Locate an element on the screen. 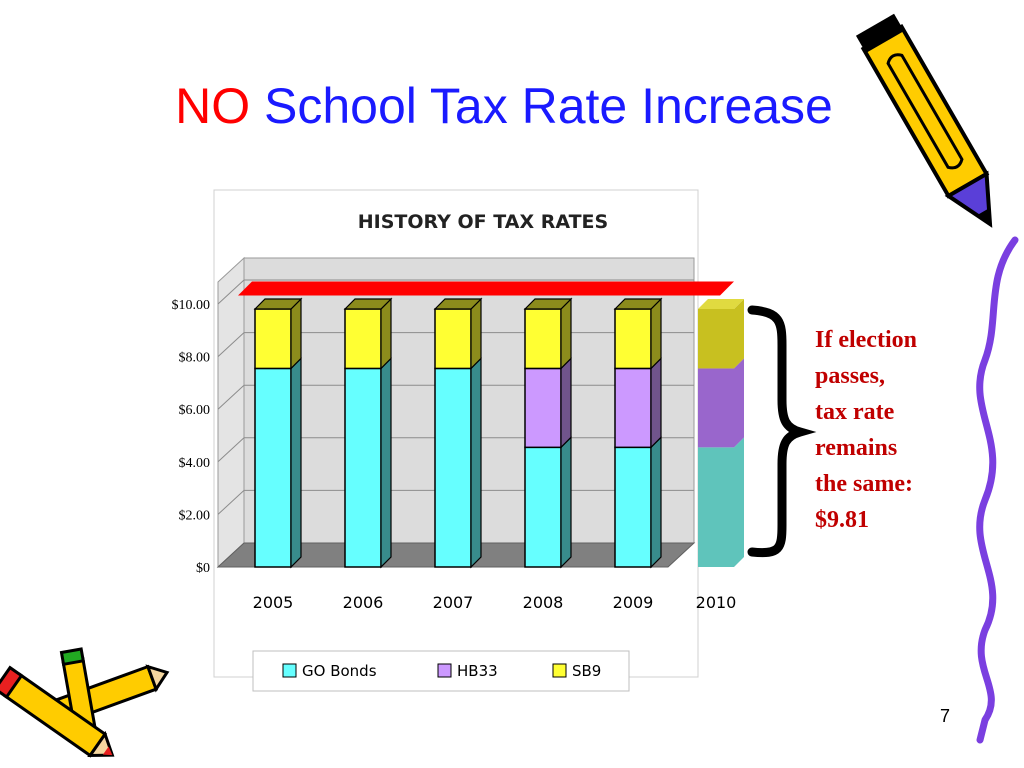  wavy-line is located at coordinates (997, 490).